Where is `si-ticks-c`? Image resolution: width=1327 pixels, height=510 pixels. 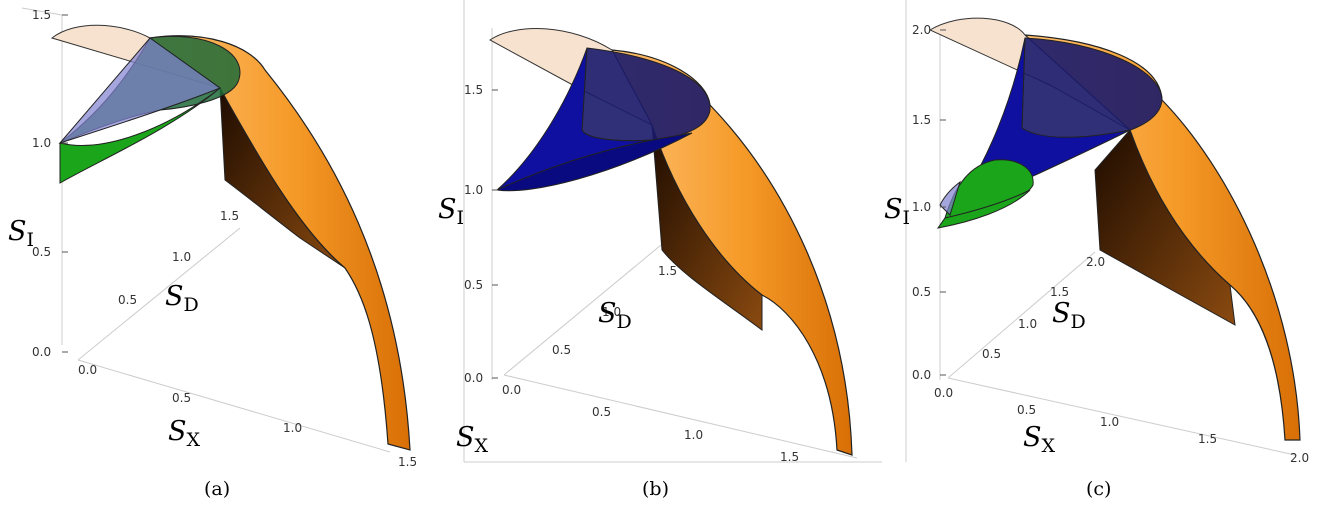 si-ticks-c is located at coordinates (943, 202).